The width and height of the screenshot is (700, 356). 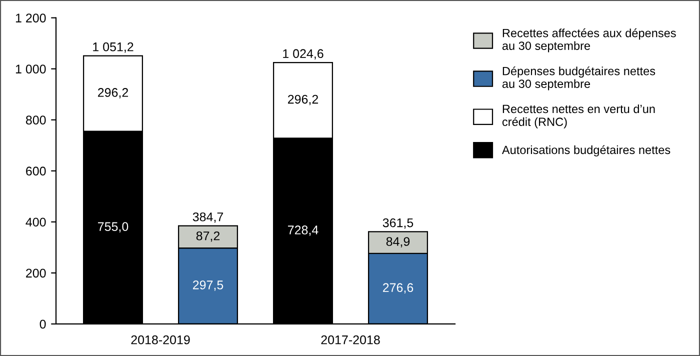 I want to click on y-tick-label: 1 000, so click(x=31, y=69).